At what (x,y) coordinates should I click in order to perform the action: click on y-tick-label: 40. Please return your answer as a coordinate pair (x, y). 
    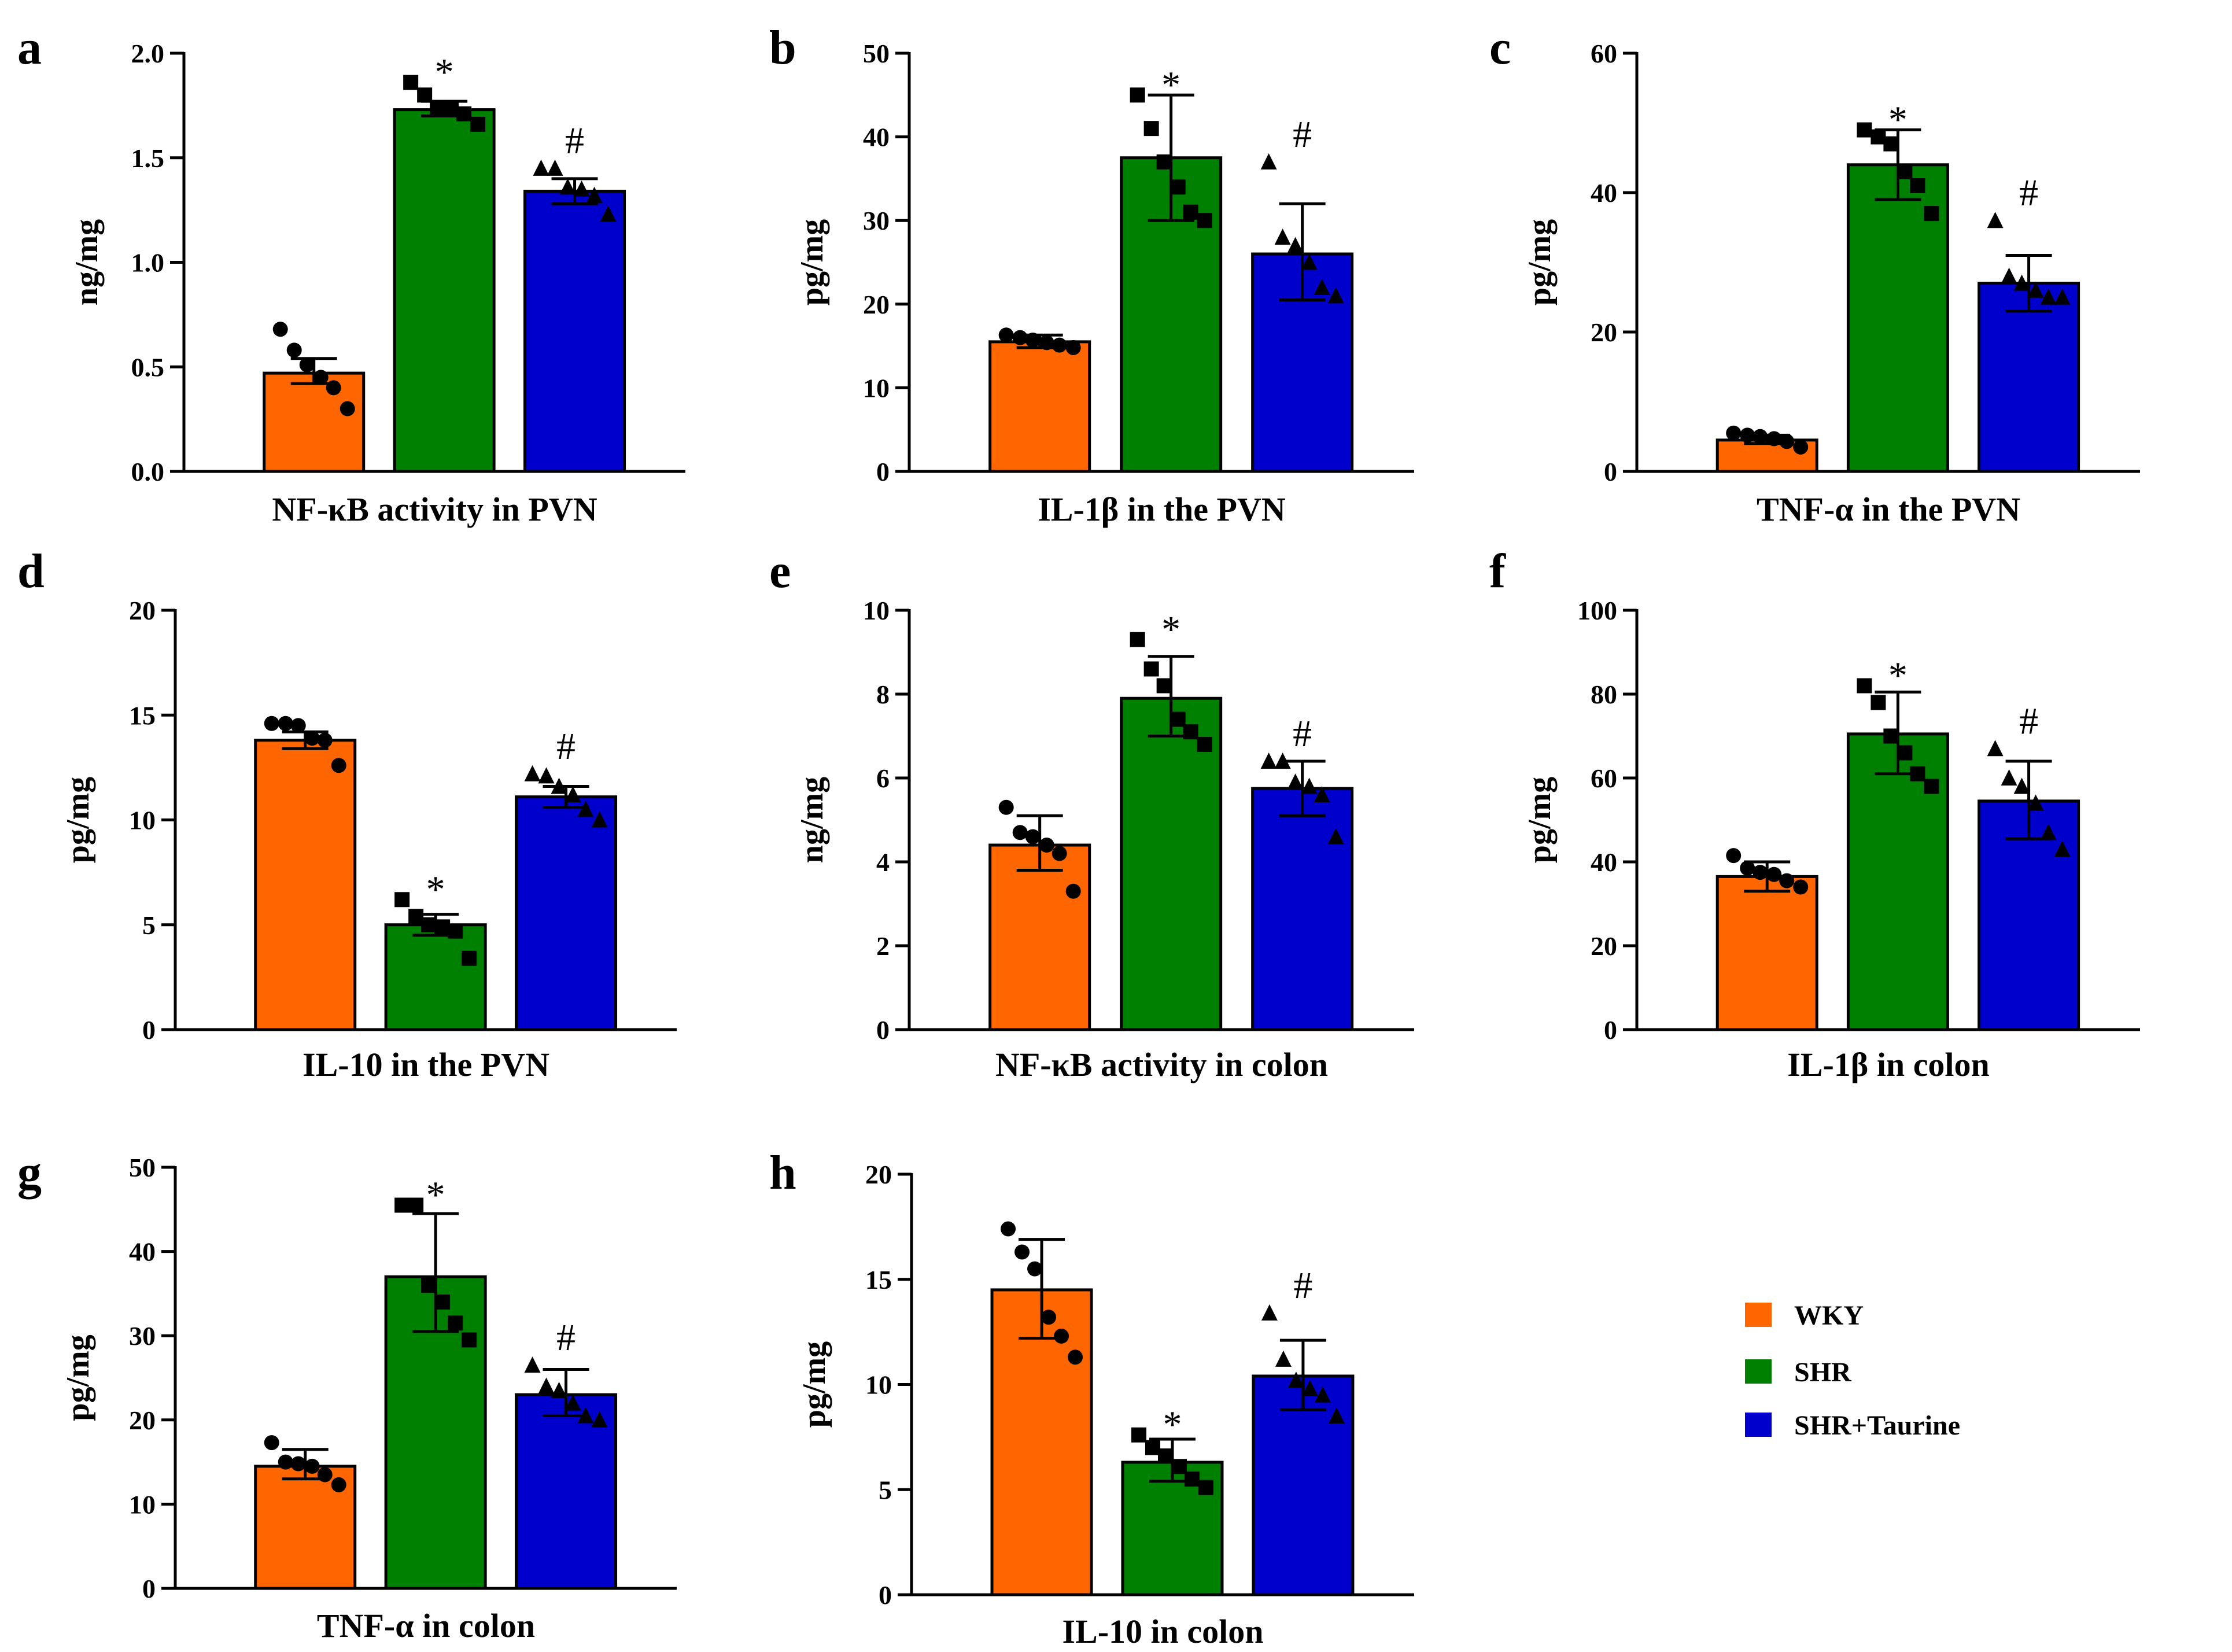
    Looking at the image, I should click on (1604, 862).